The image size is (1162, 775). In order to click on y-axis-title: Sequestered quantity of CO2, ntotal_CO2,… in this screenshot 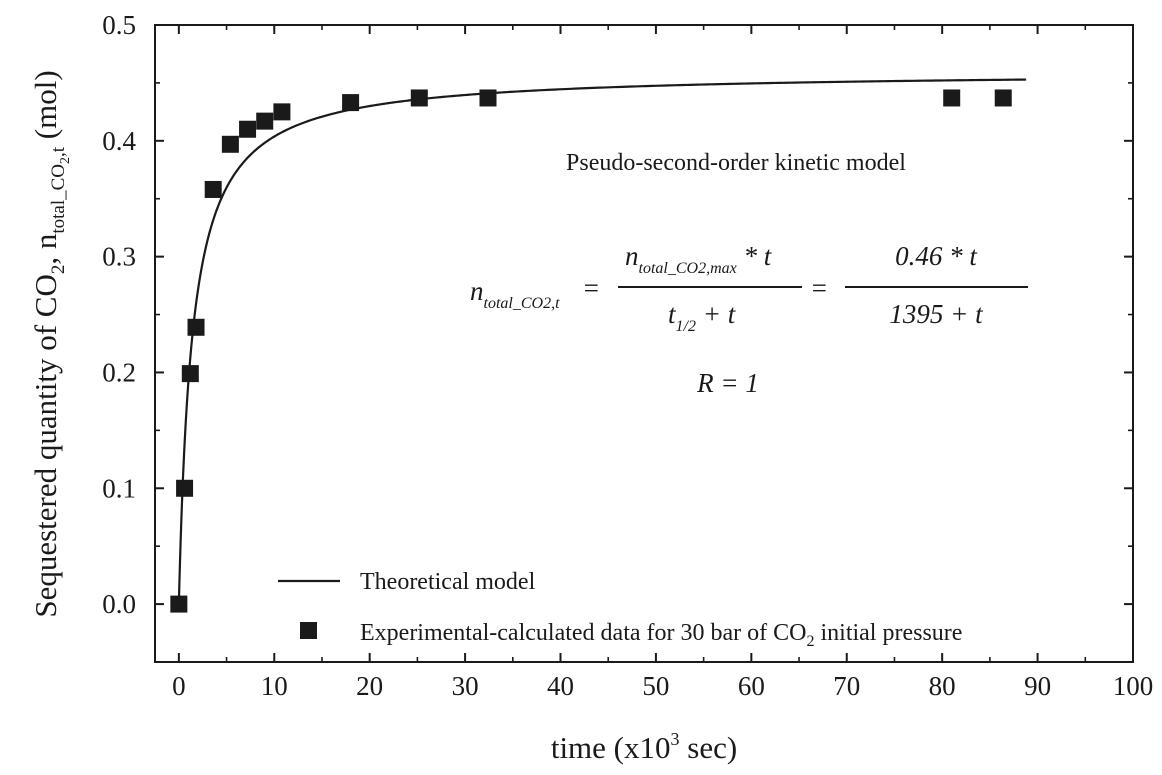, I will do `click(50, 343)`.